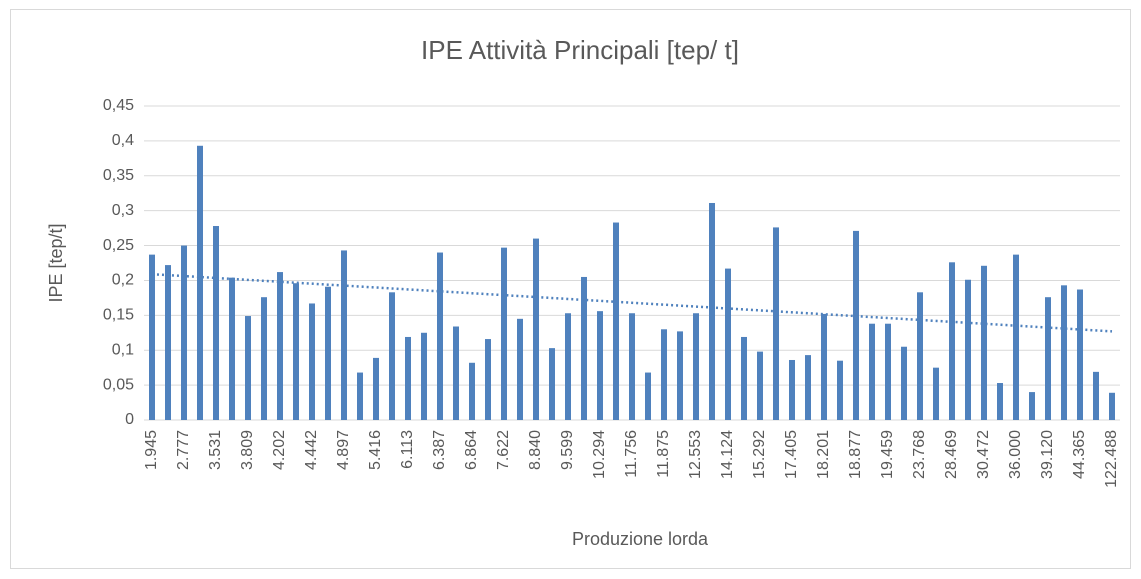 The height and width of the screenshot is (579, 1141). What do you see at coordinates (631, 454) in the screenshot?
I see `x-tick-label: 11.756` at bounding box center [631, 454].